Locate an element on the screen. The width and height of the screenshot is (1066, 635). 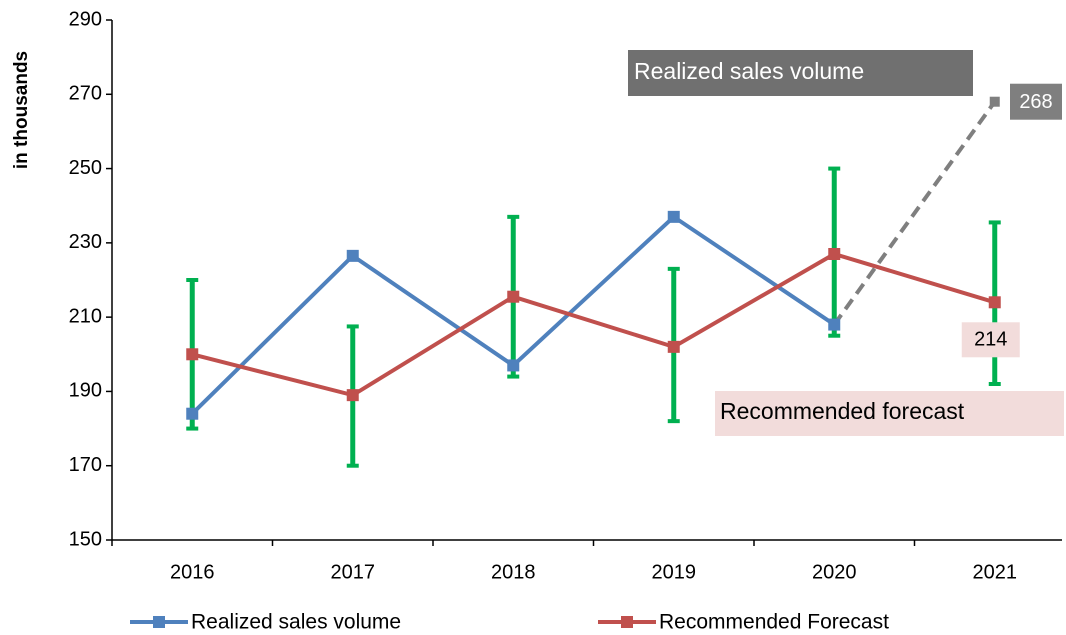
projection-marker is located at coordinates (994, 101).